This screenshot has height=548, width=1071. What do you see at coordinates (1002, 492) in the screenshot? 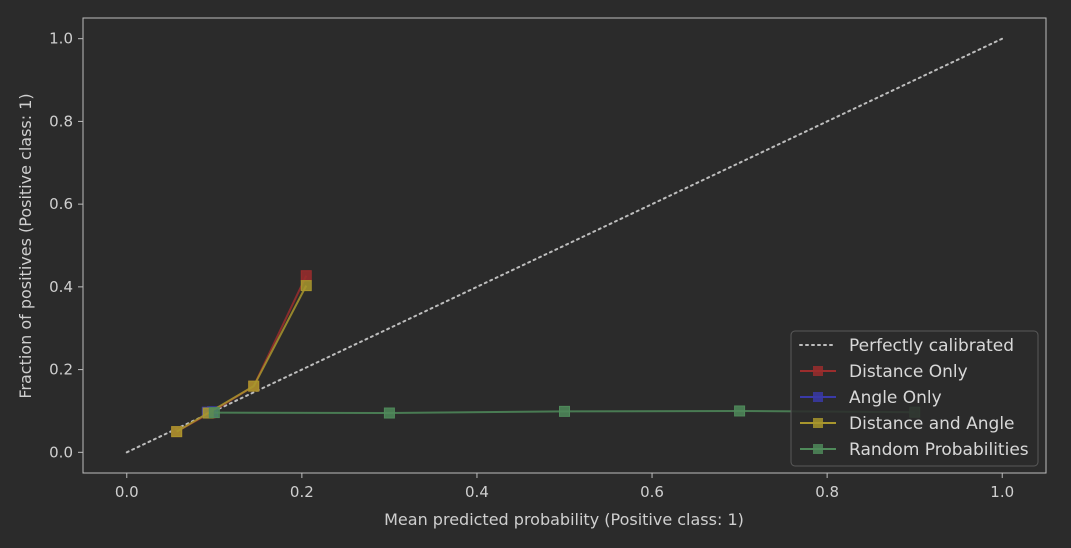
I see `x-tick-label: 1.0` at bounding box center [1002, 492].